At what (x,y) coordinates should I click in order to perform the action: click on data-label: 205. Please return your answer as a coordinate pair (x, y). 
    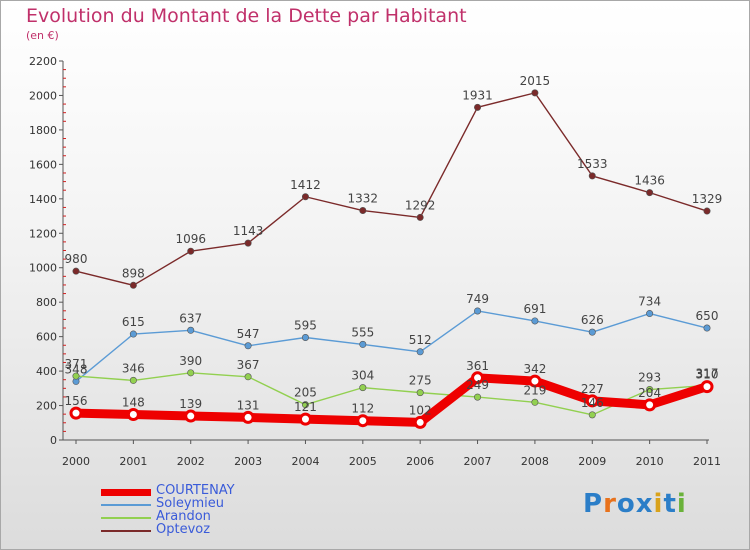
    Looking at the image, I should click on (305, 393).